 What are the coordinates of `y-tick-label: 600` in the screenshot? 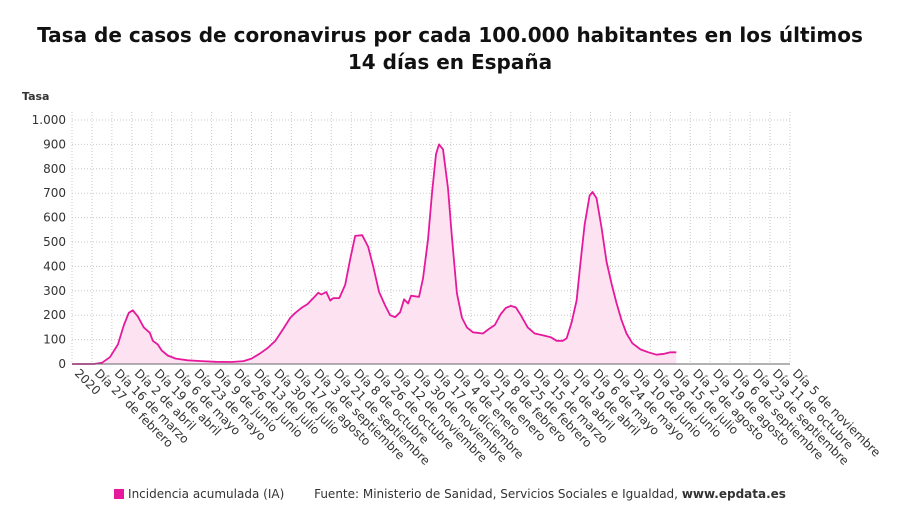 It's located at (54, 218).